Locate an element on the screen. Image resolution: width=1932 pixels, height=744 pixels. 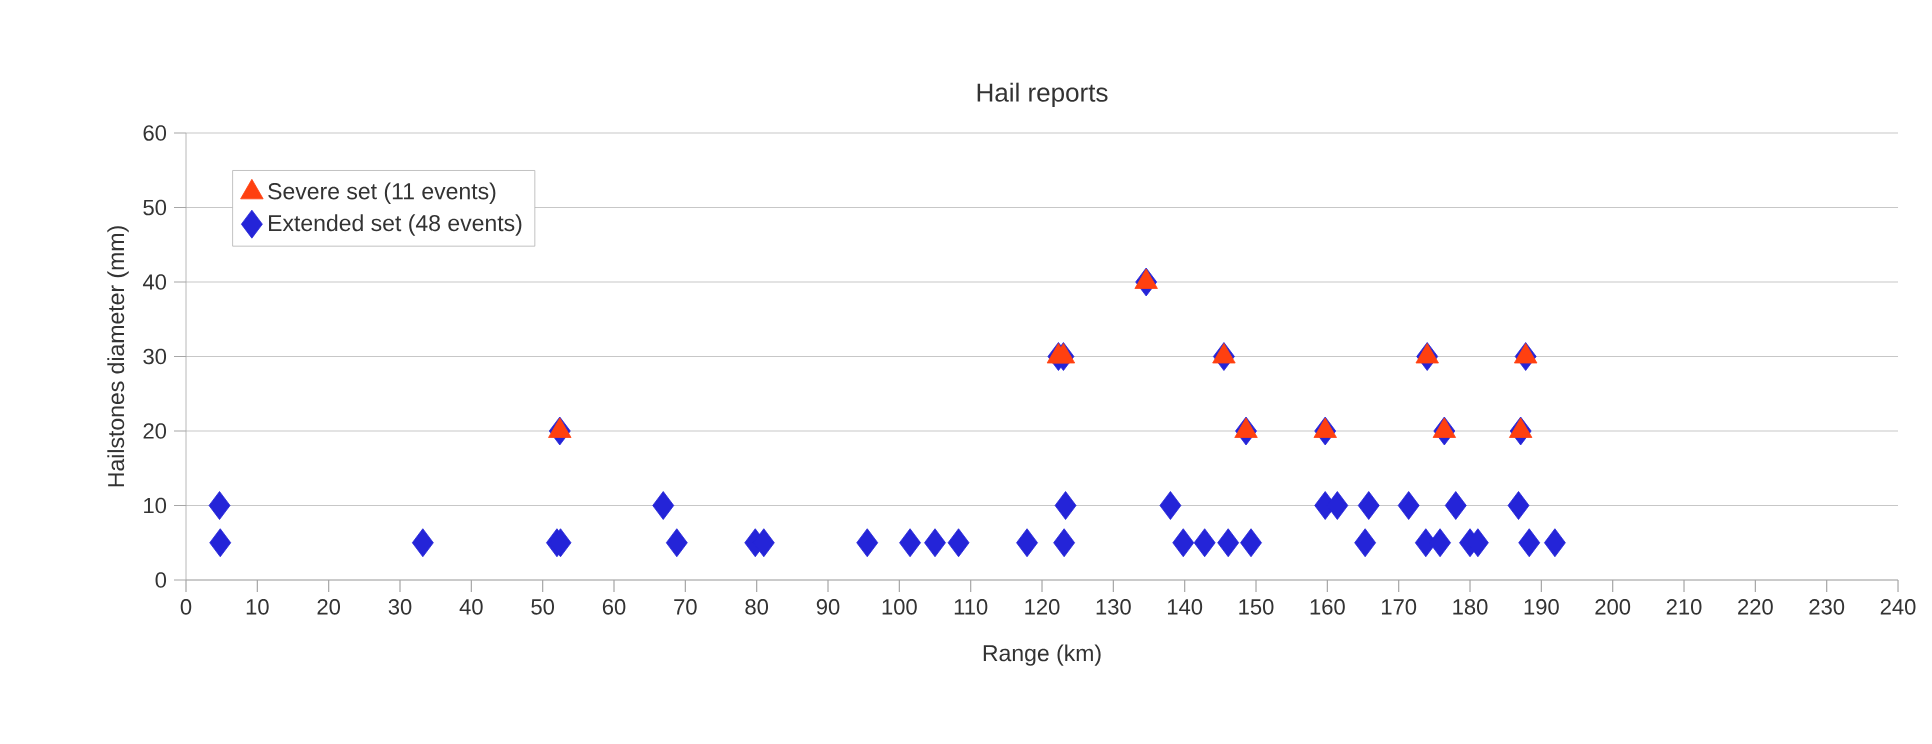
x-tick-label: 230 is located at coordinates (1827, 607).